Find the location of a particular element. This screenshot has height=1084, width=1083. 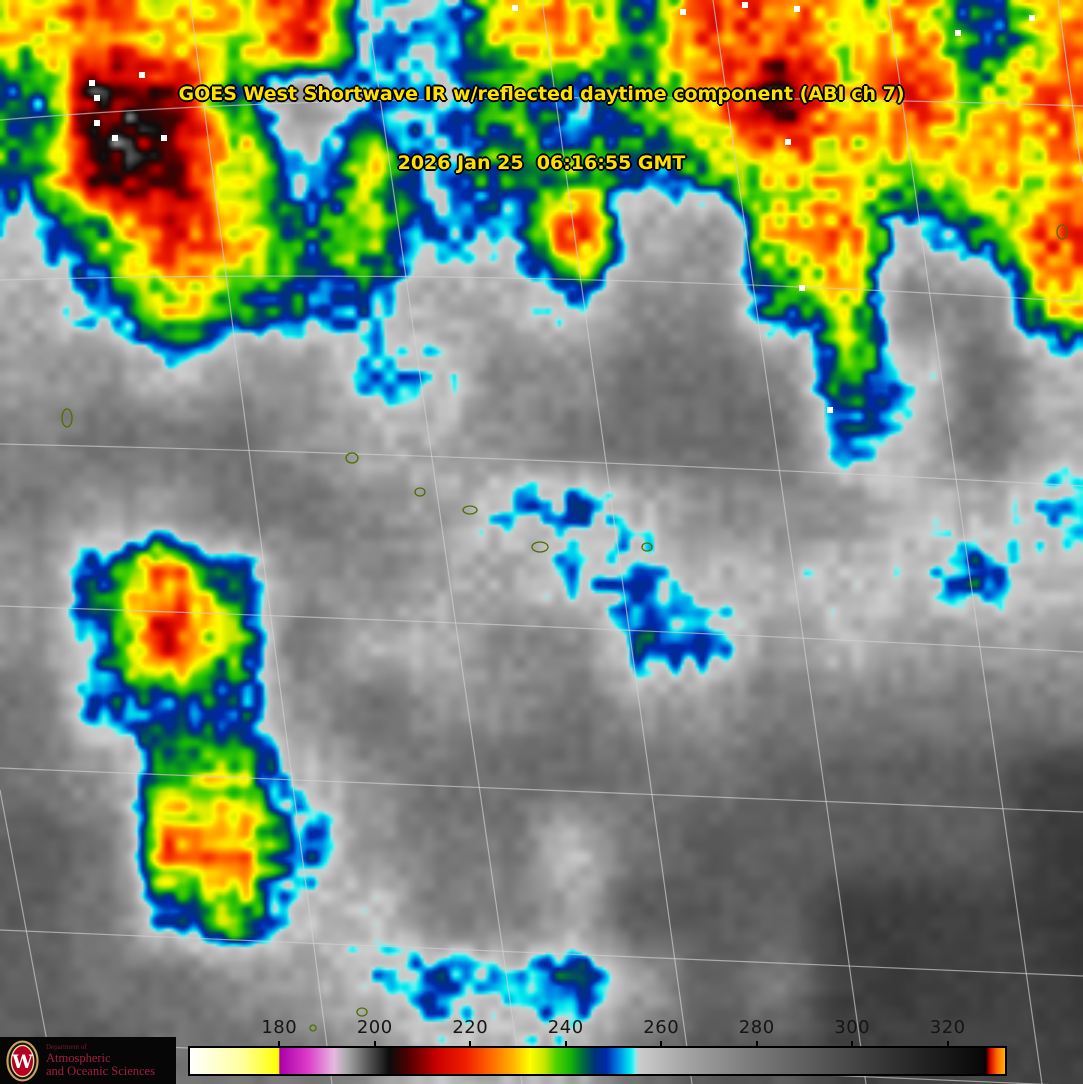

logo-dept-line: Department of is located at coordinates (66, 1046).